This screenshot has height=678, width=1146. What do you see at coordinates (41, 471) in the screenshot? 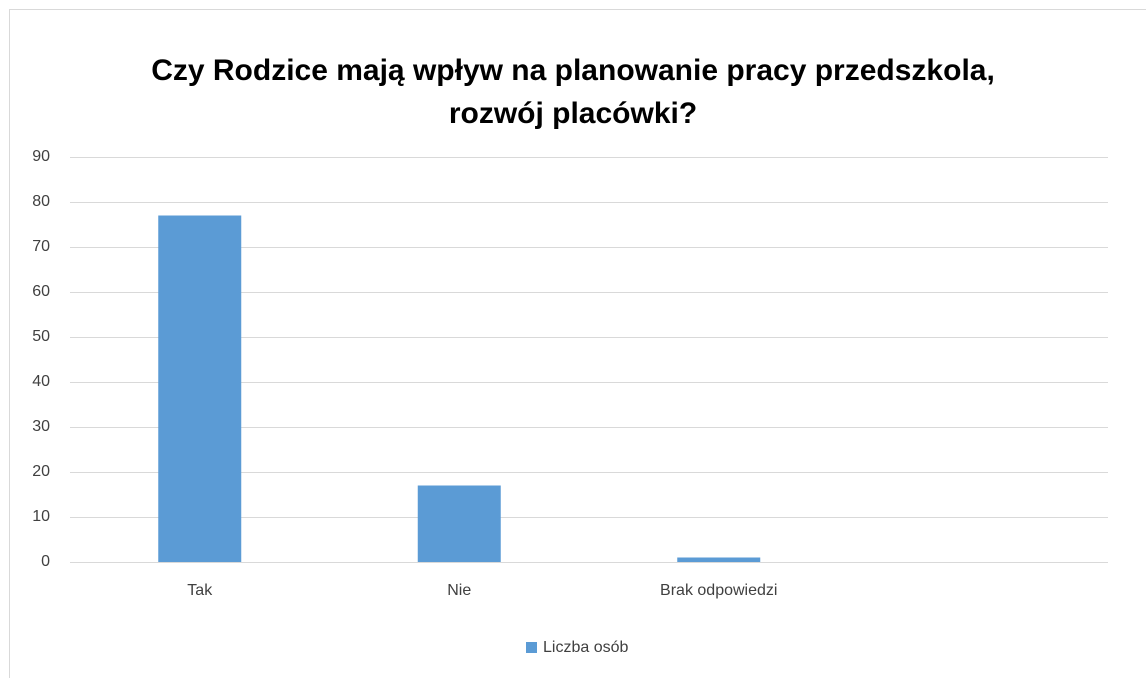
I see `y-tick-label: 20` at bounding box center [41, 471].